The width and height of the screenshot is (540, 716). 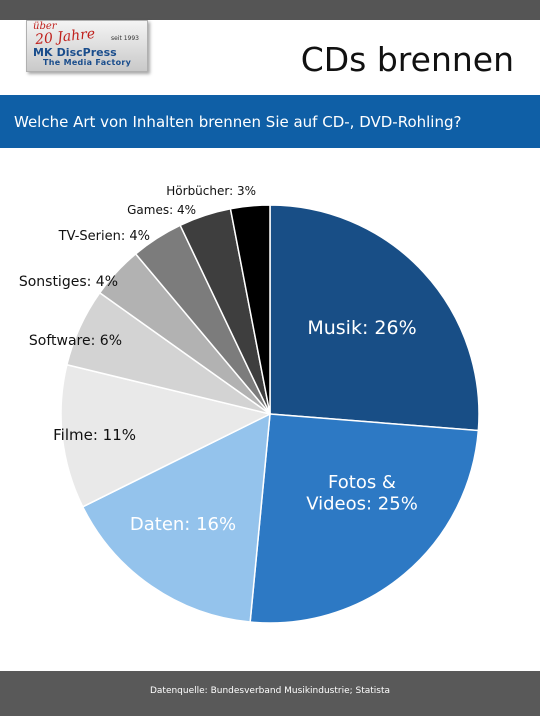 I want to click on logo-tagline: The Media Factory, so click(x=87, y=62).